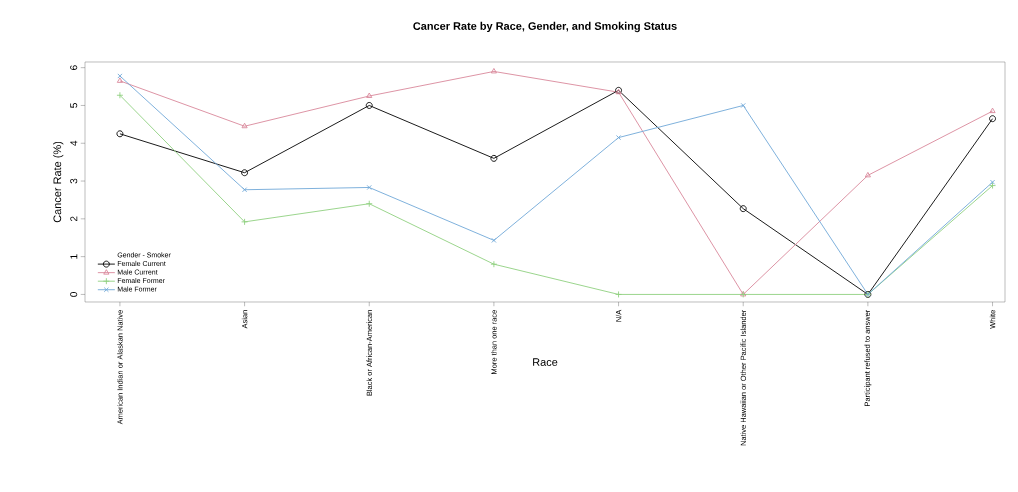 This screenshot has height=492, width=1018. I want to click on y-tick-label: 6, so click(74, 67).